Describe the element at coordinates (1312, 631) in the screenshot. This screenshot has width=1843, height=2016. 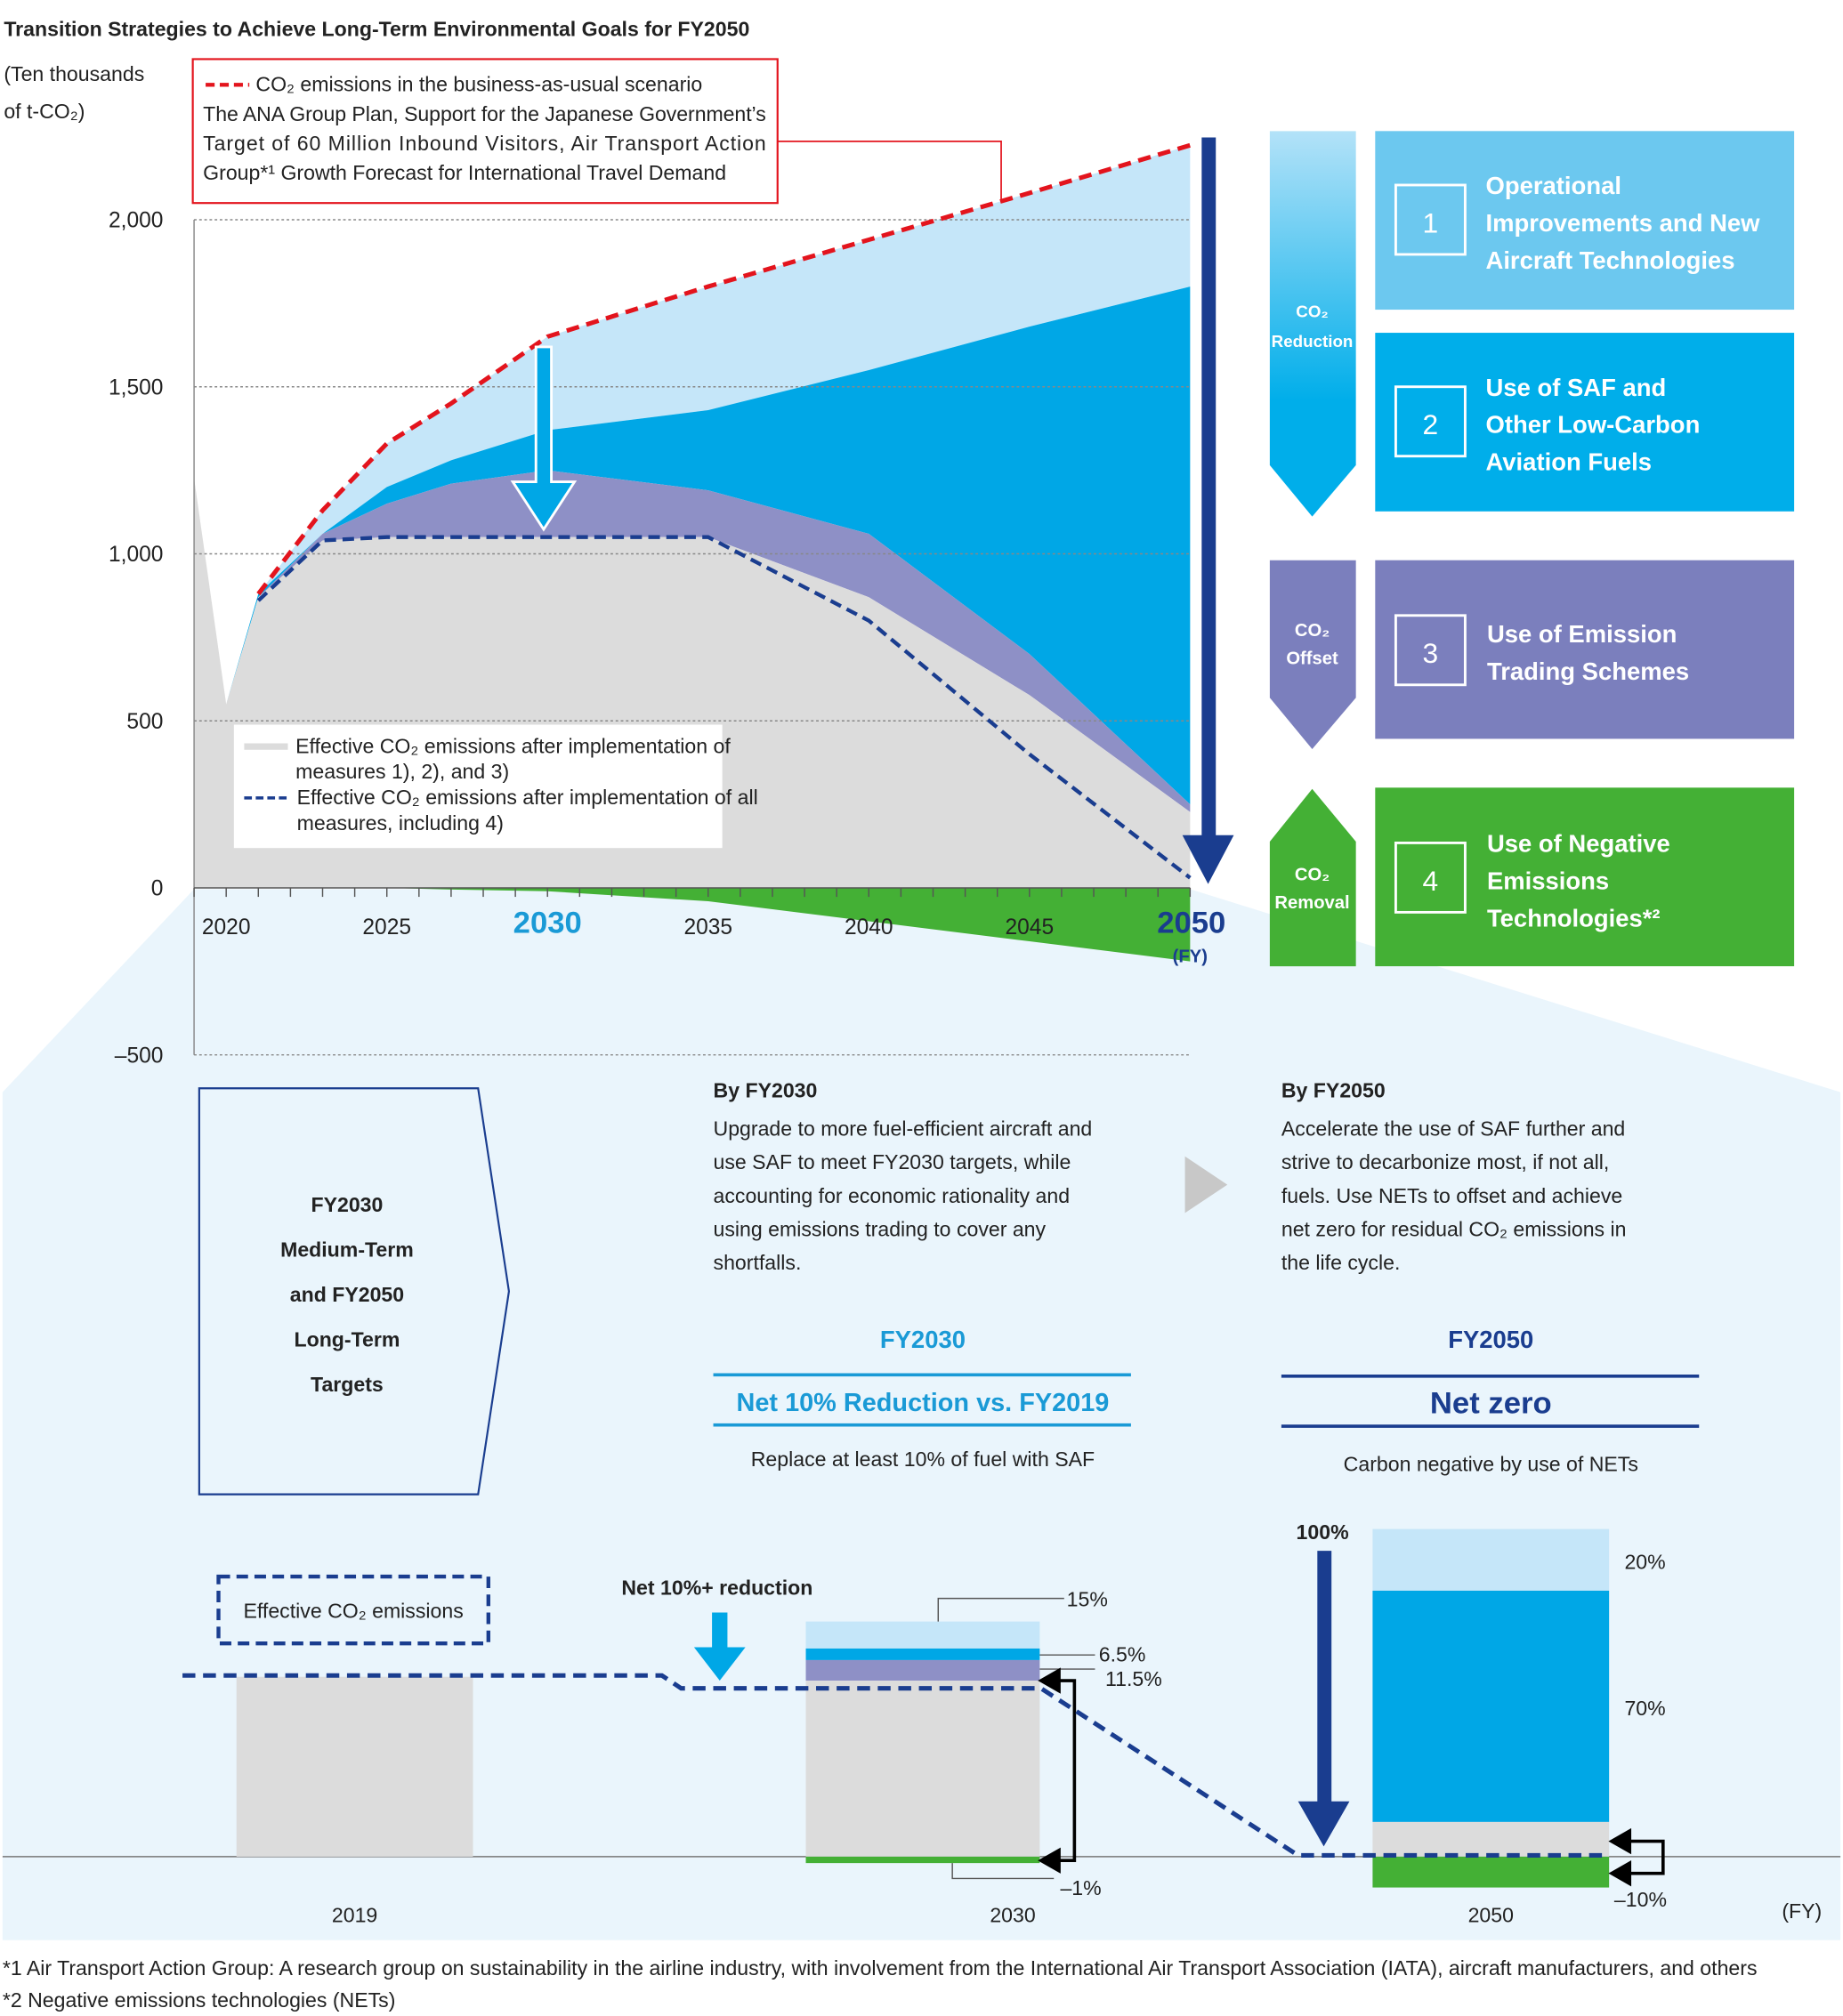
I see `co2-offset-label: CO₂` at that location.